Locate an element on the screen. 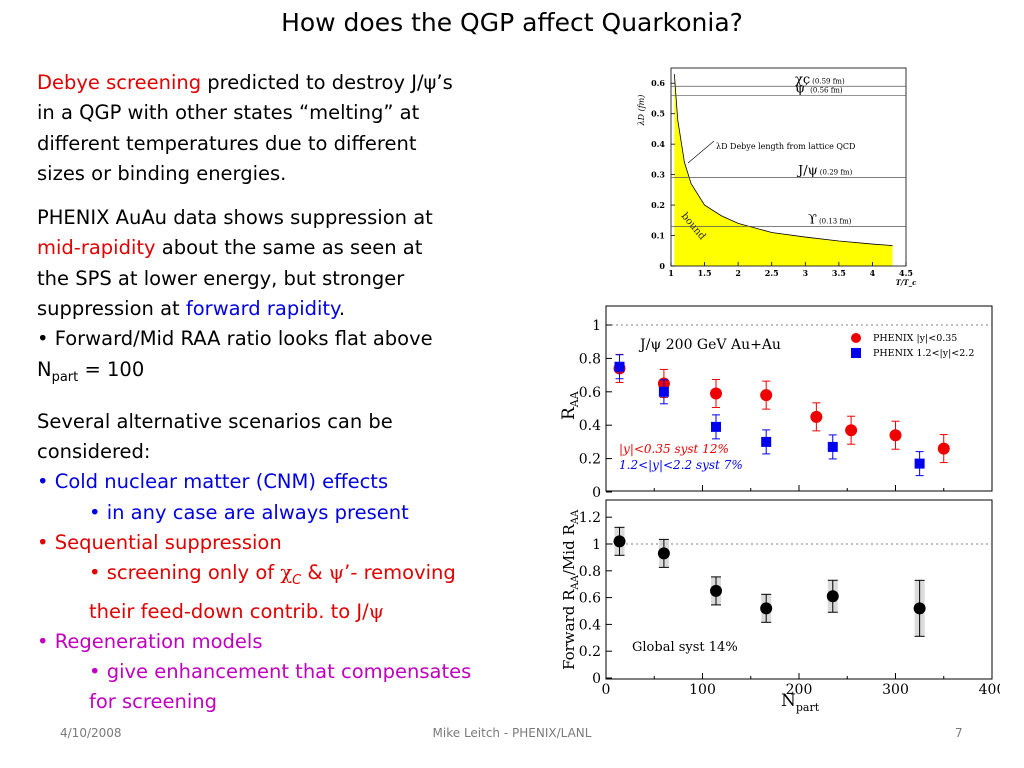 This screenshot has width=1024, height=768. debye-y-tick-label: 0.5 is located at coordinates (658, 114).